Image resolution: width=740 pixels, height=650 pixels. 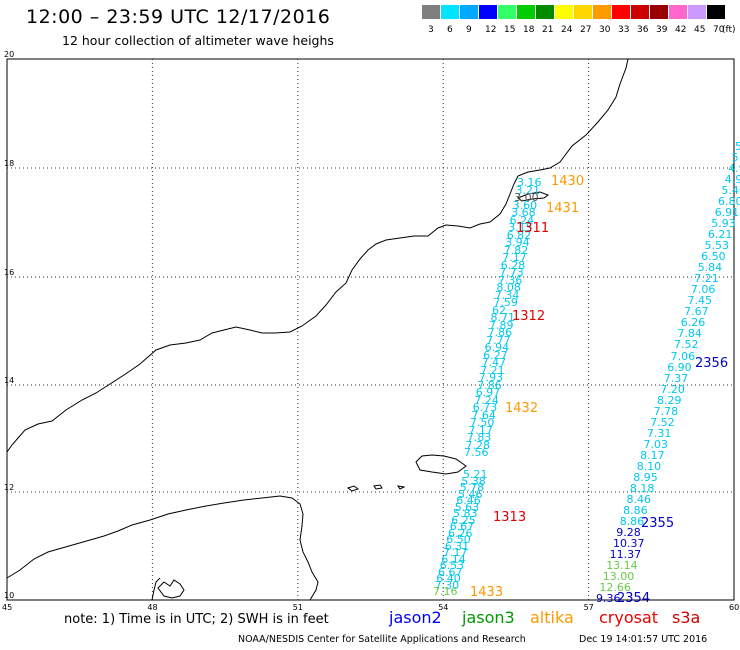 What do you see at coordinates (529, 182) in the screenshot?
I see `wave-height-value: 3.16` at bounding box center [529, 182].